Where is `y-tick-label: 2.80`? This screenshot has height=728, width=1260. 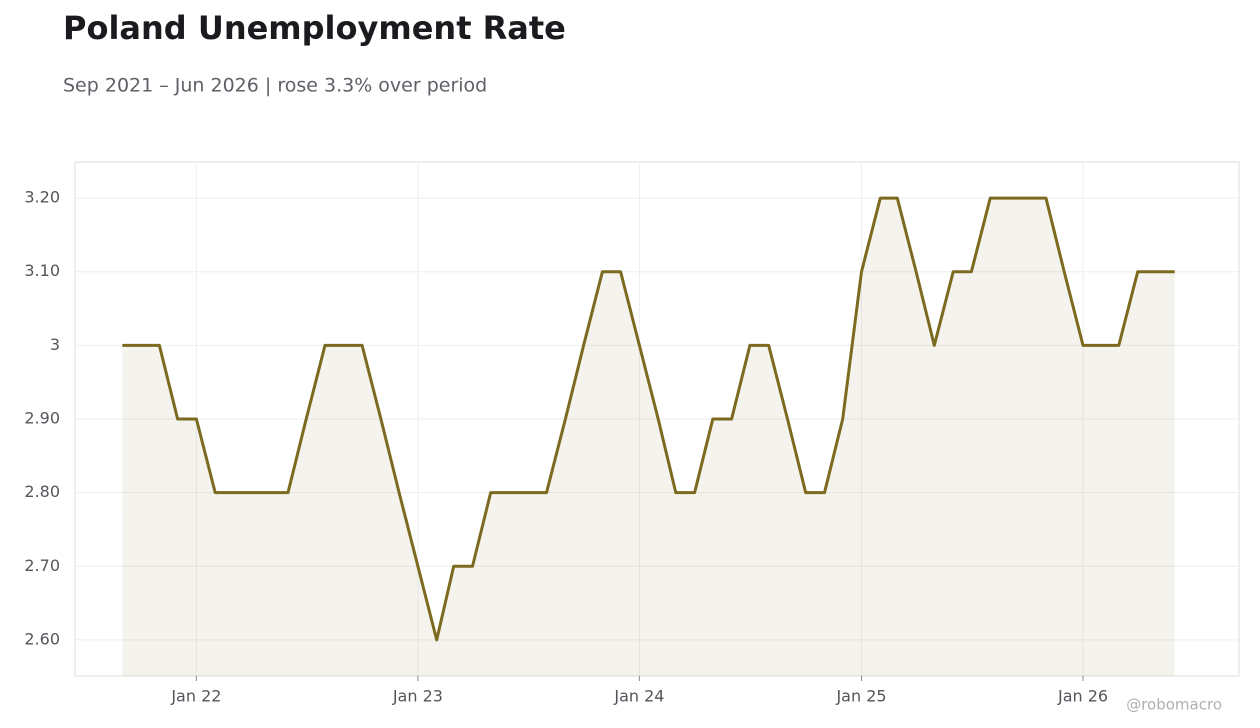 y-tick-label: 2.80 is located at coordinates (42, 491).